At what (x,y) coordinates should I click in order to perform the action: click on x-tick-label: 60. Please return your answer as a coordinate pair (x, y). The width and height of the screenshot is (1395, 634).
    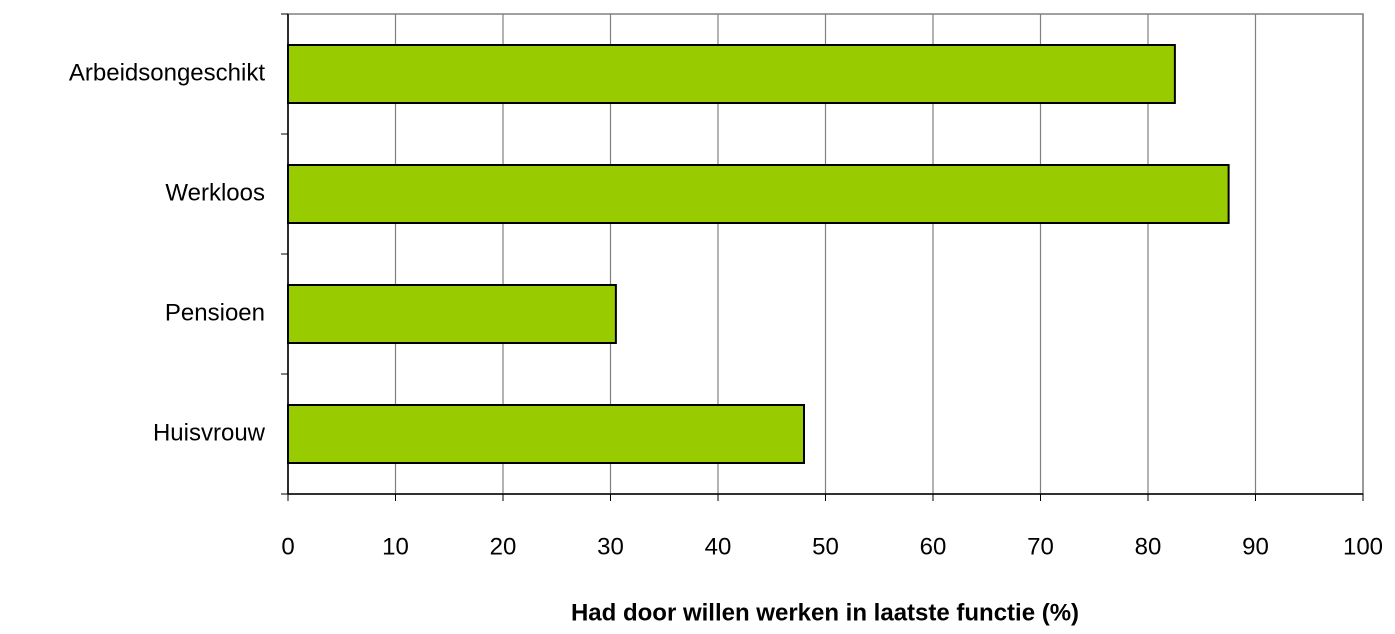
    Looking at the image, I should click on (933, 546).